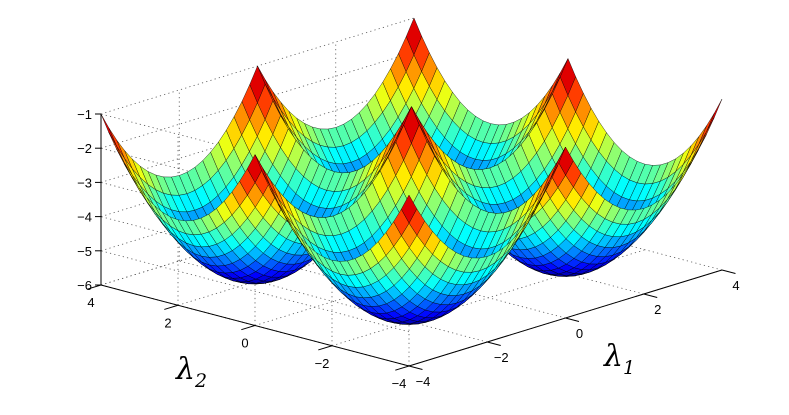 This screenshot has width=789, height=415. I want to click on y-tick-label: −4, so click(399, 383).